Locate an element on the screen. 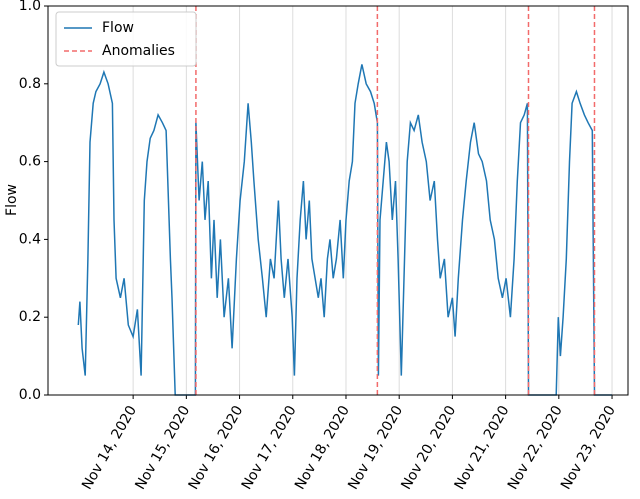 The image size is (640, 499). y-axis-label: Flow is located at coordinates (12, 200).